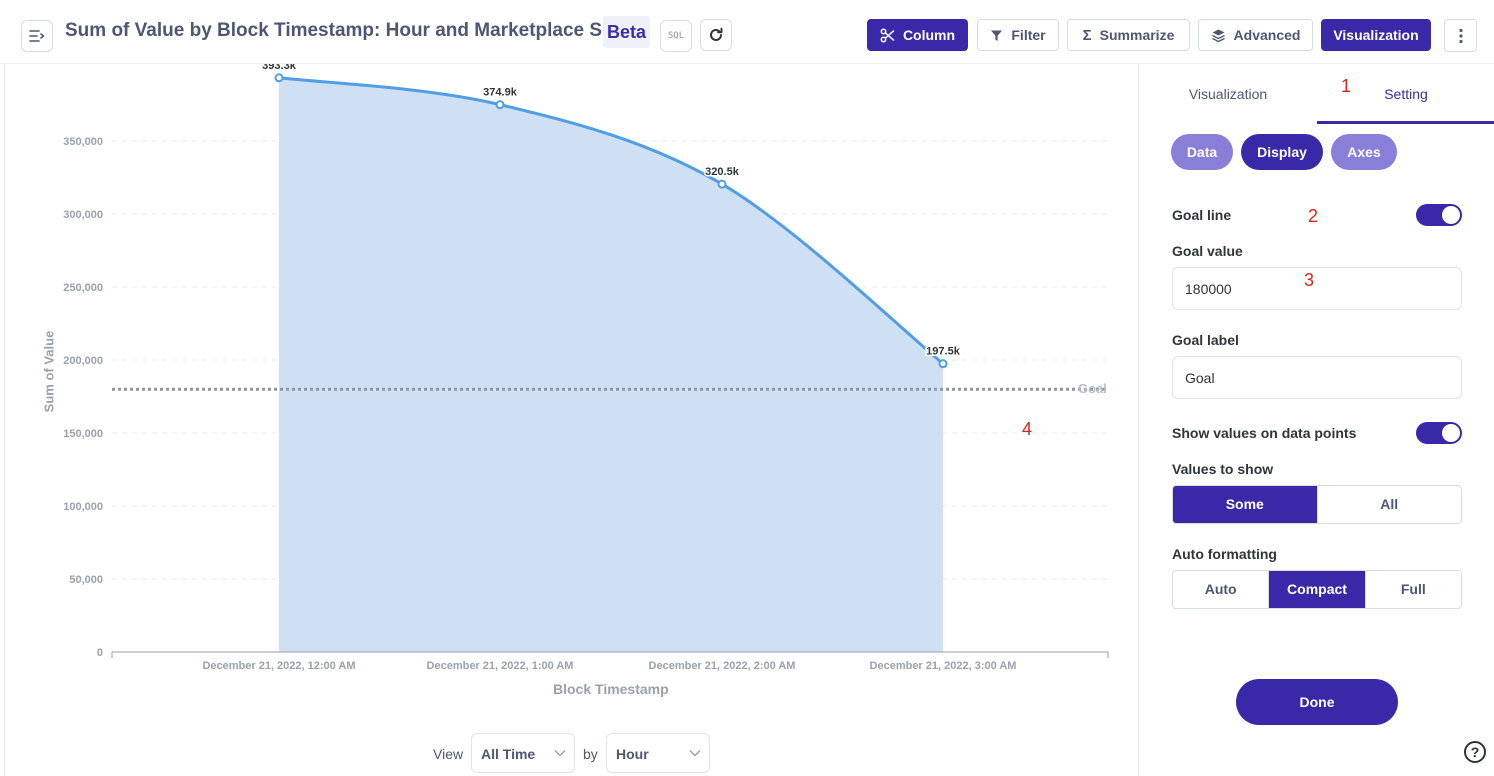 This screenshot has width=1494, height=776. I want to click on sidebar-toggle-button, so click(37, 36).